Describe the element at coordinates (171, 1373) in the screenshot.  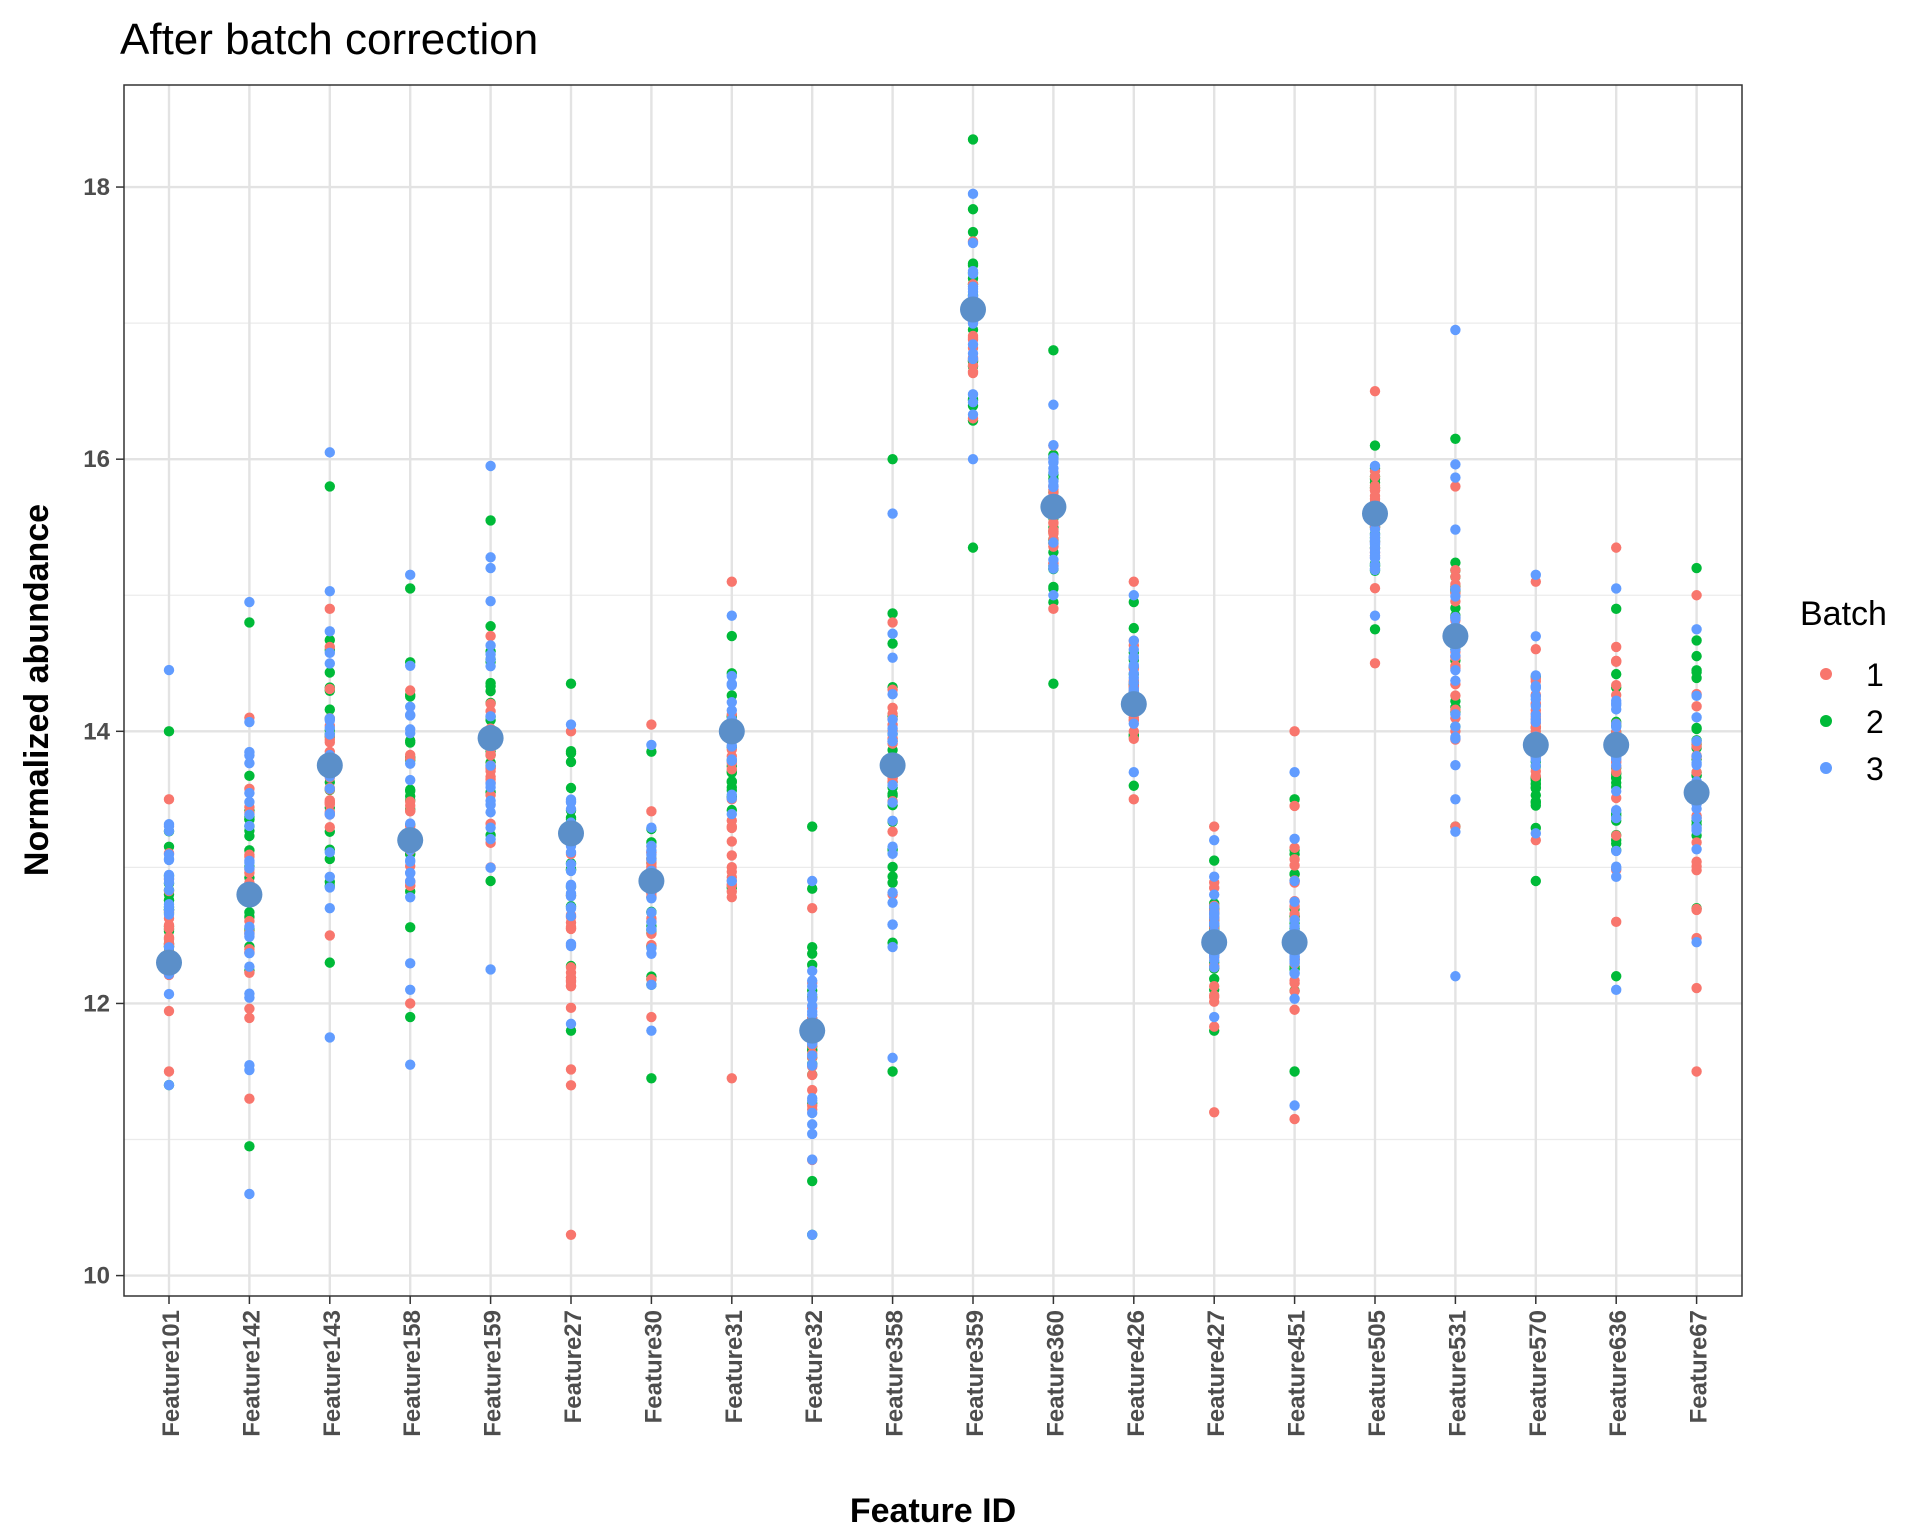
I see `x-tick-label: Feature101` at that location.